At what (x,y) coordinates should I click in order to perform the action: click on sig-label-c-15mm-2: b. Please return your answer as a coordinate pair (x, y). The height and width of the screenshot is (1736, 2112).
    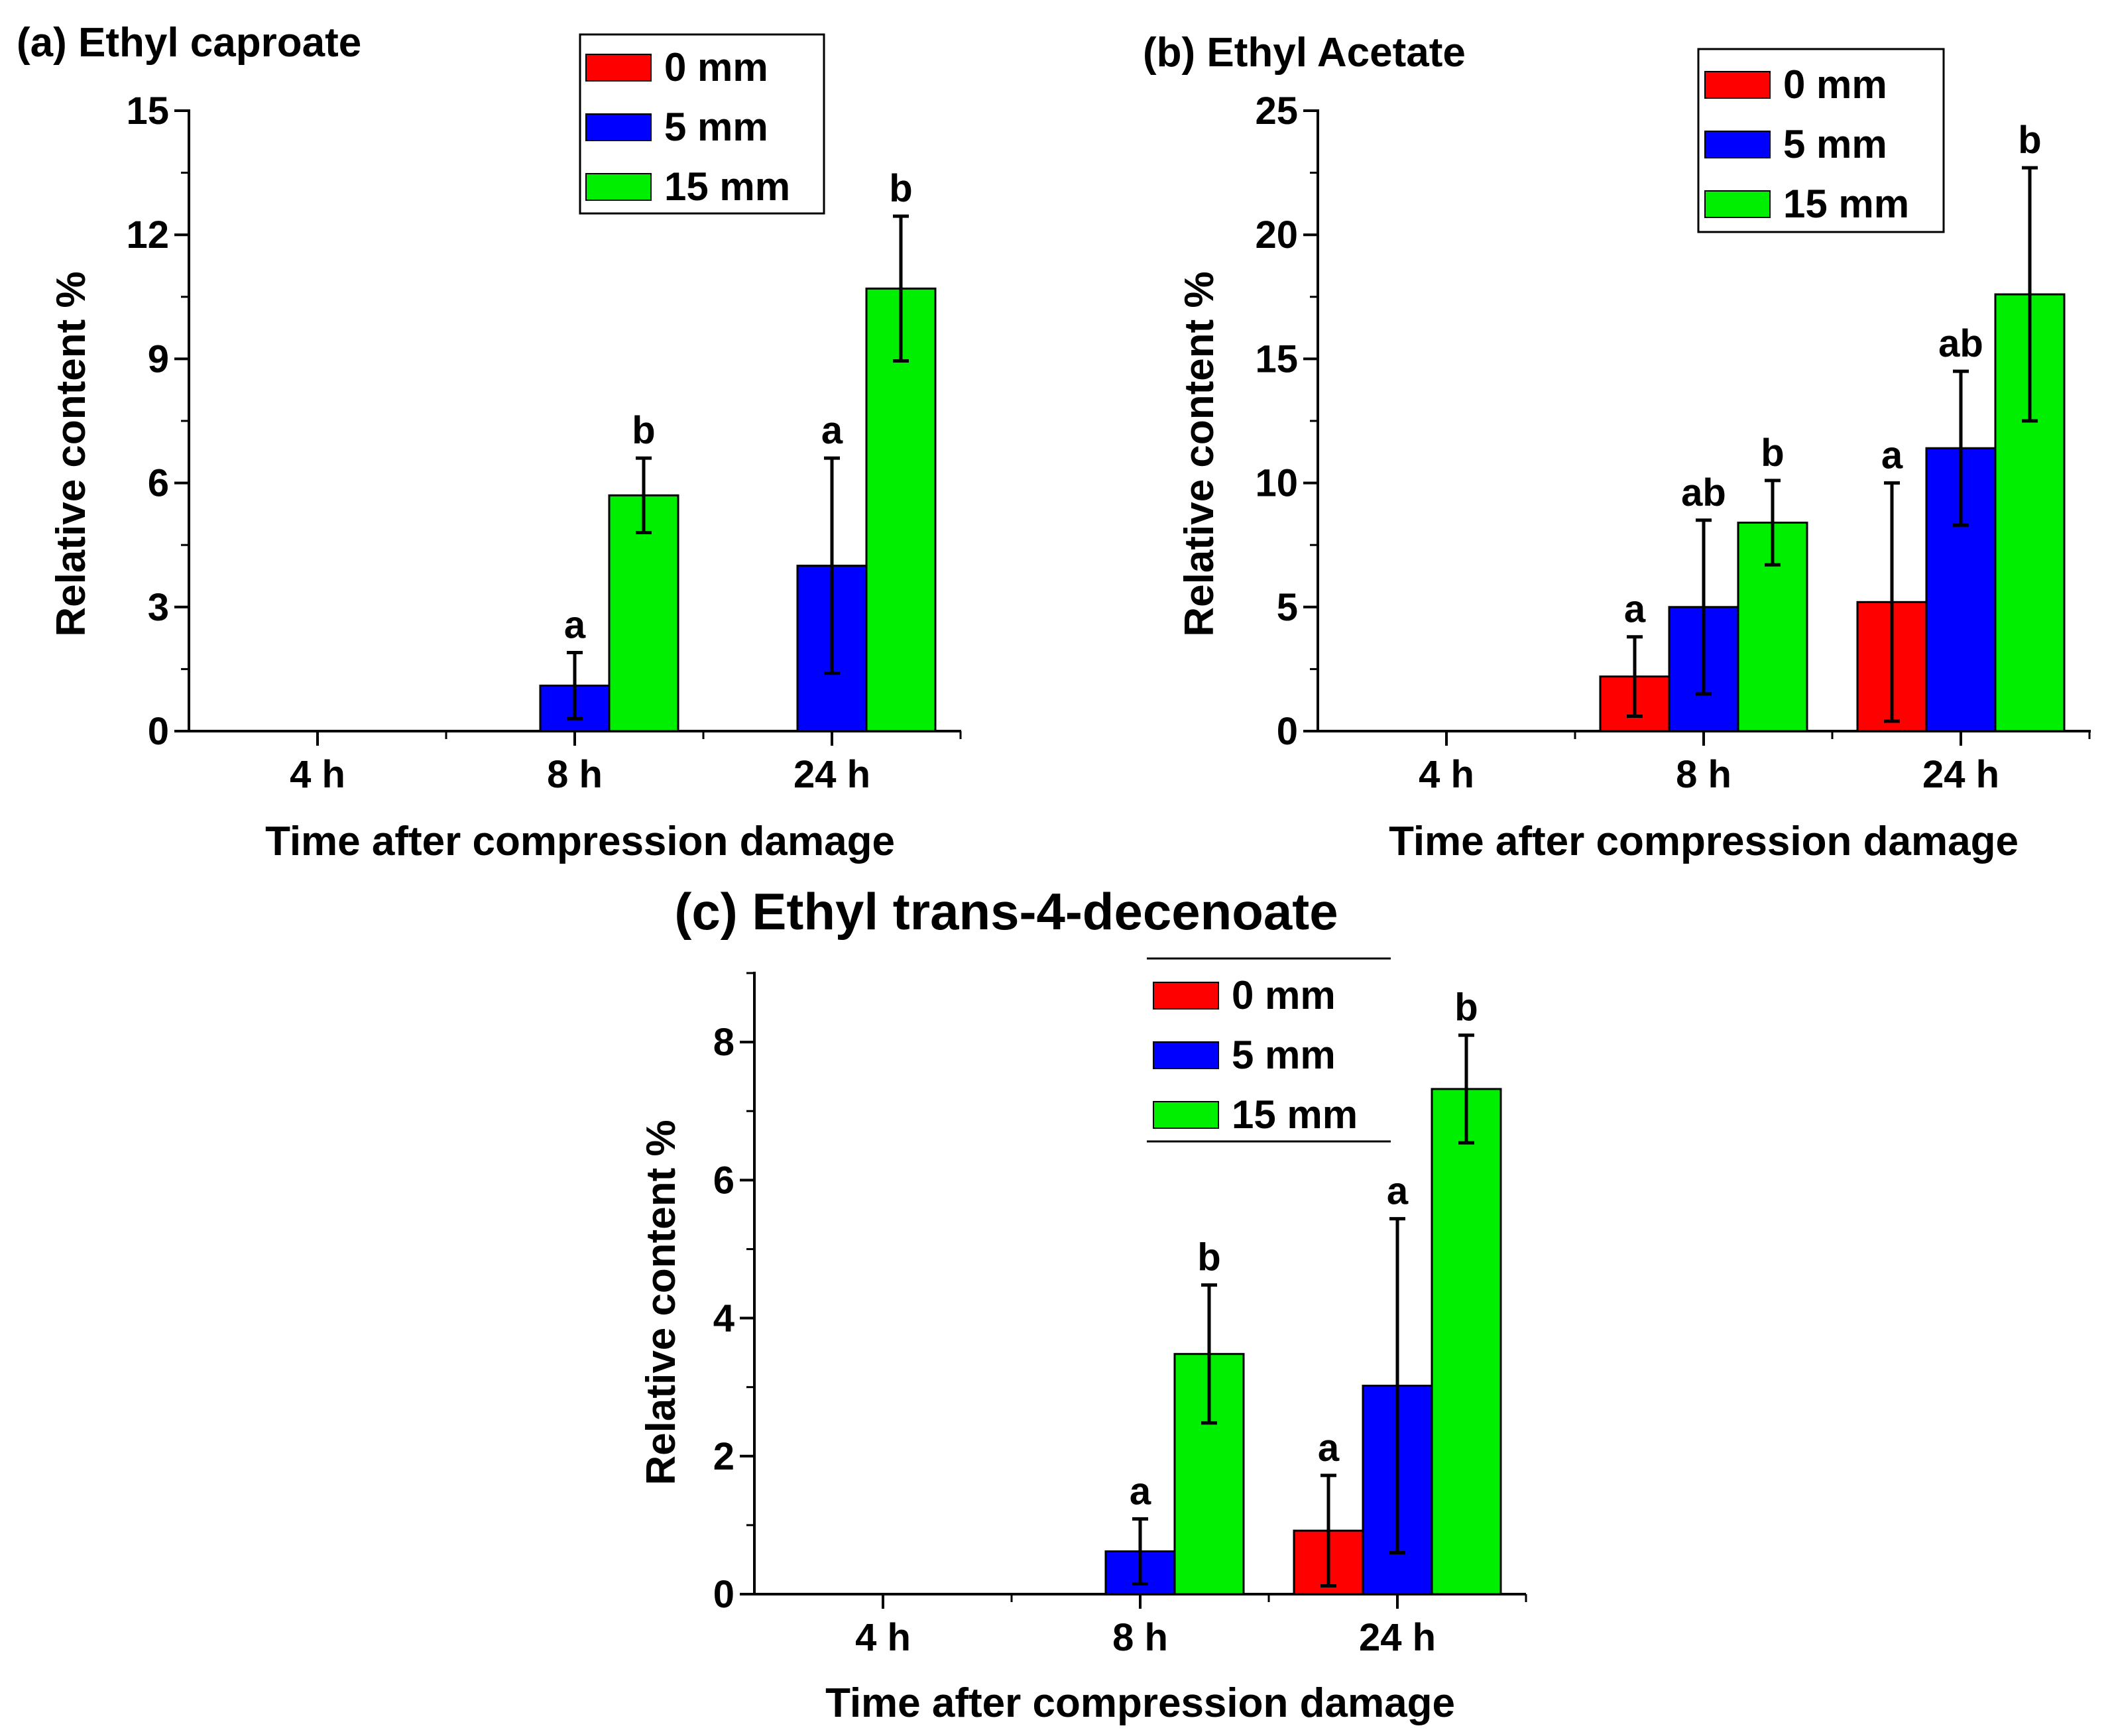
    Looking at the image, I should click on (1466, 1007).